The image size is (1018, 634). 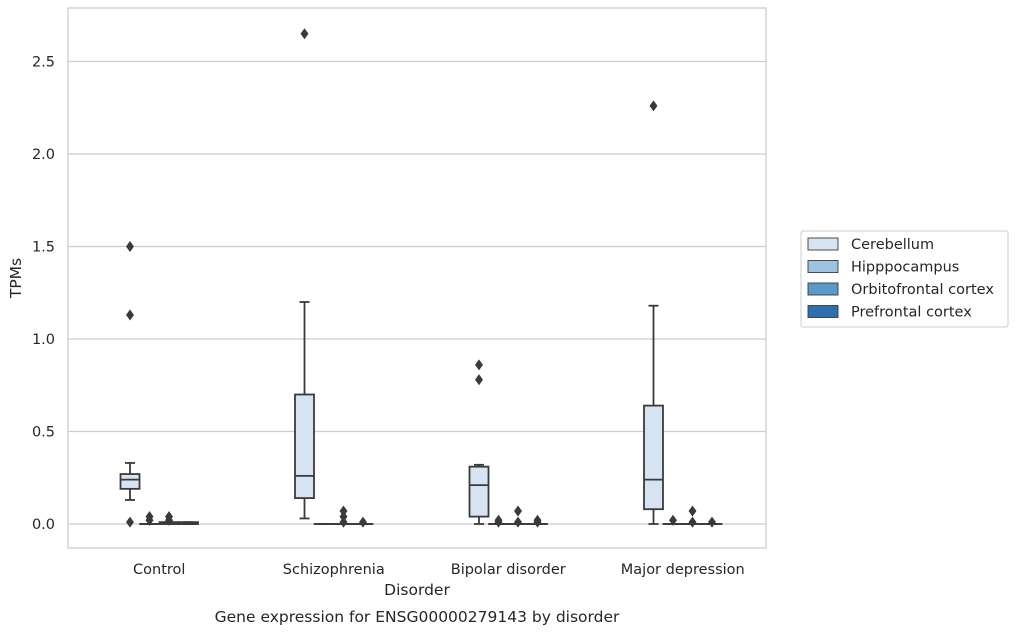 I want to click on y-tick-label: 0.0, so click(x=43, y=525).